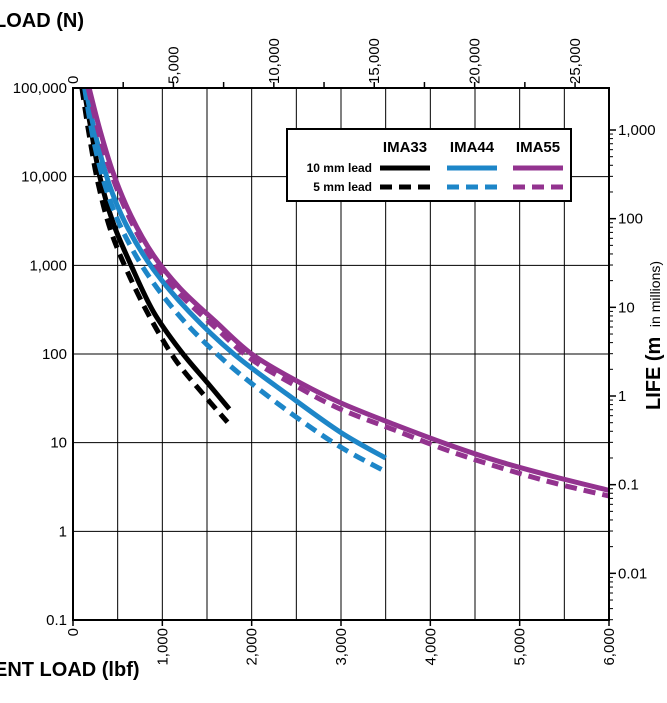 This screenshot has height=703, width=667. What do you see at coordinates (475, 61) in the screenshot?
I see `x-top-tick-label: 20,000` at bounding box center [475, 61].